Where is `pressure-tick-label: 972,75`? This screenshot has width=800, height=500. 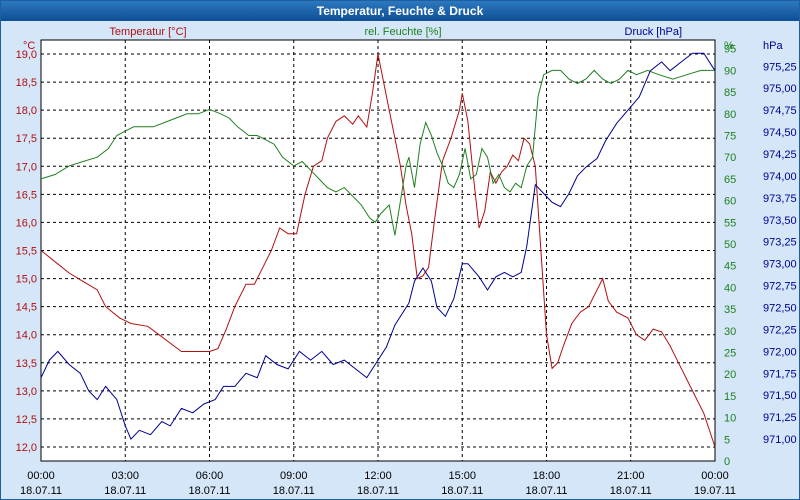 pressure-tick-label: 972,75 is located at coordinates (780, 287).